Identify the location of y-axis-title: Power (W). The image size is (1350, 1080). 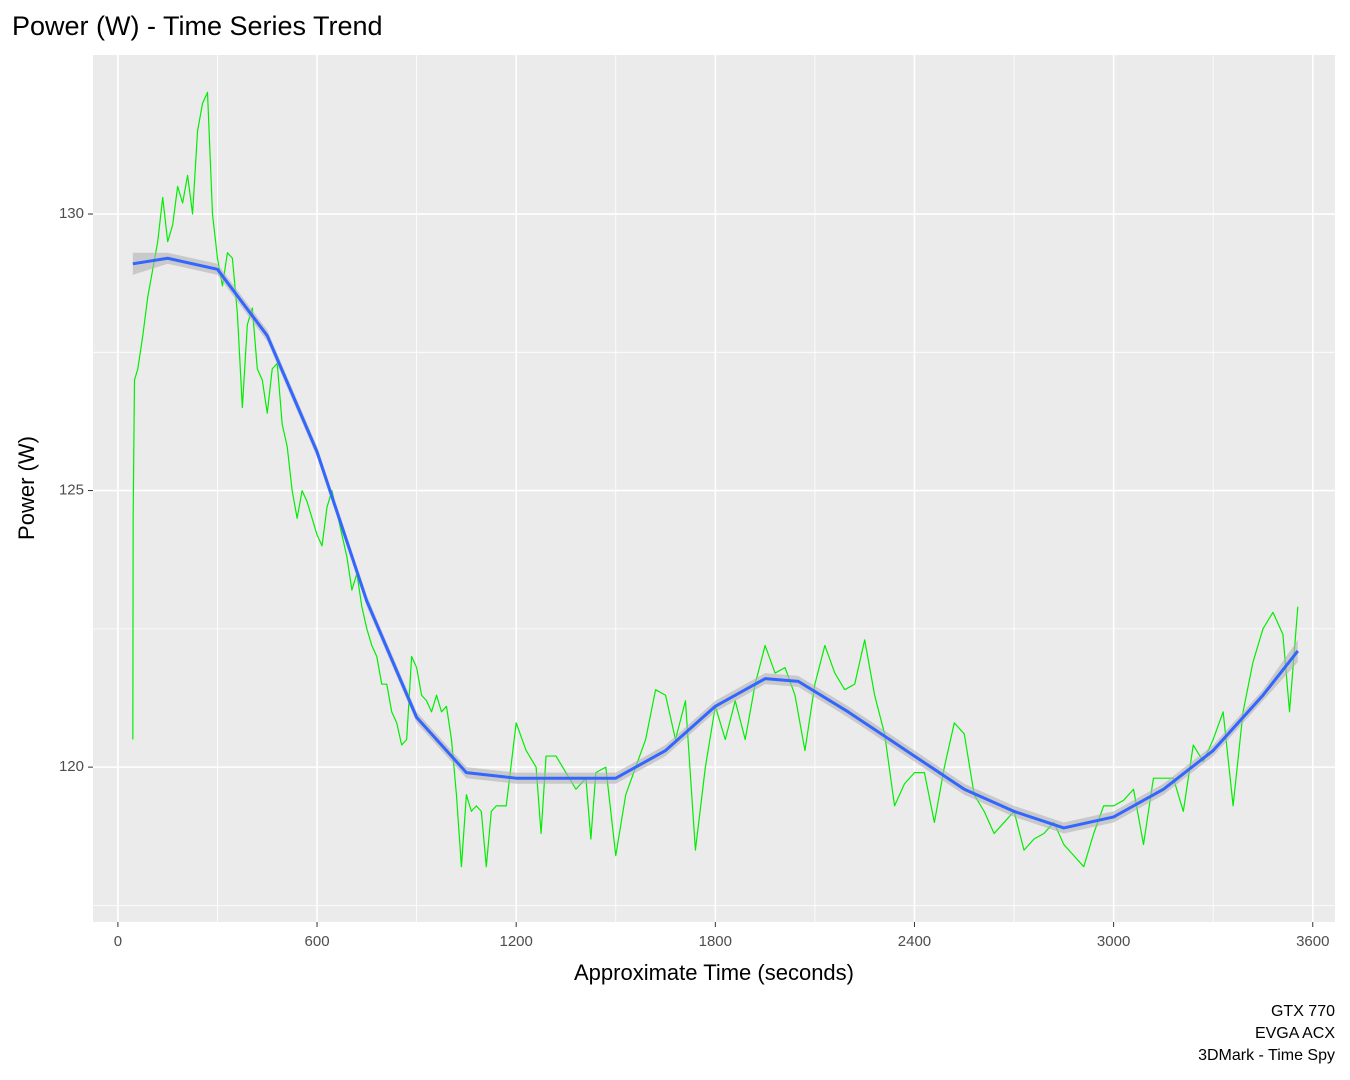
(26, 488).